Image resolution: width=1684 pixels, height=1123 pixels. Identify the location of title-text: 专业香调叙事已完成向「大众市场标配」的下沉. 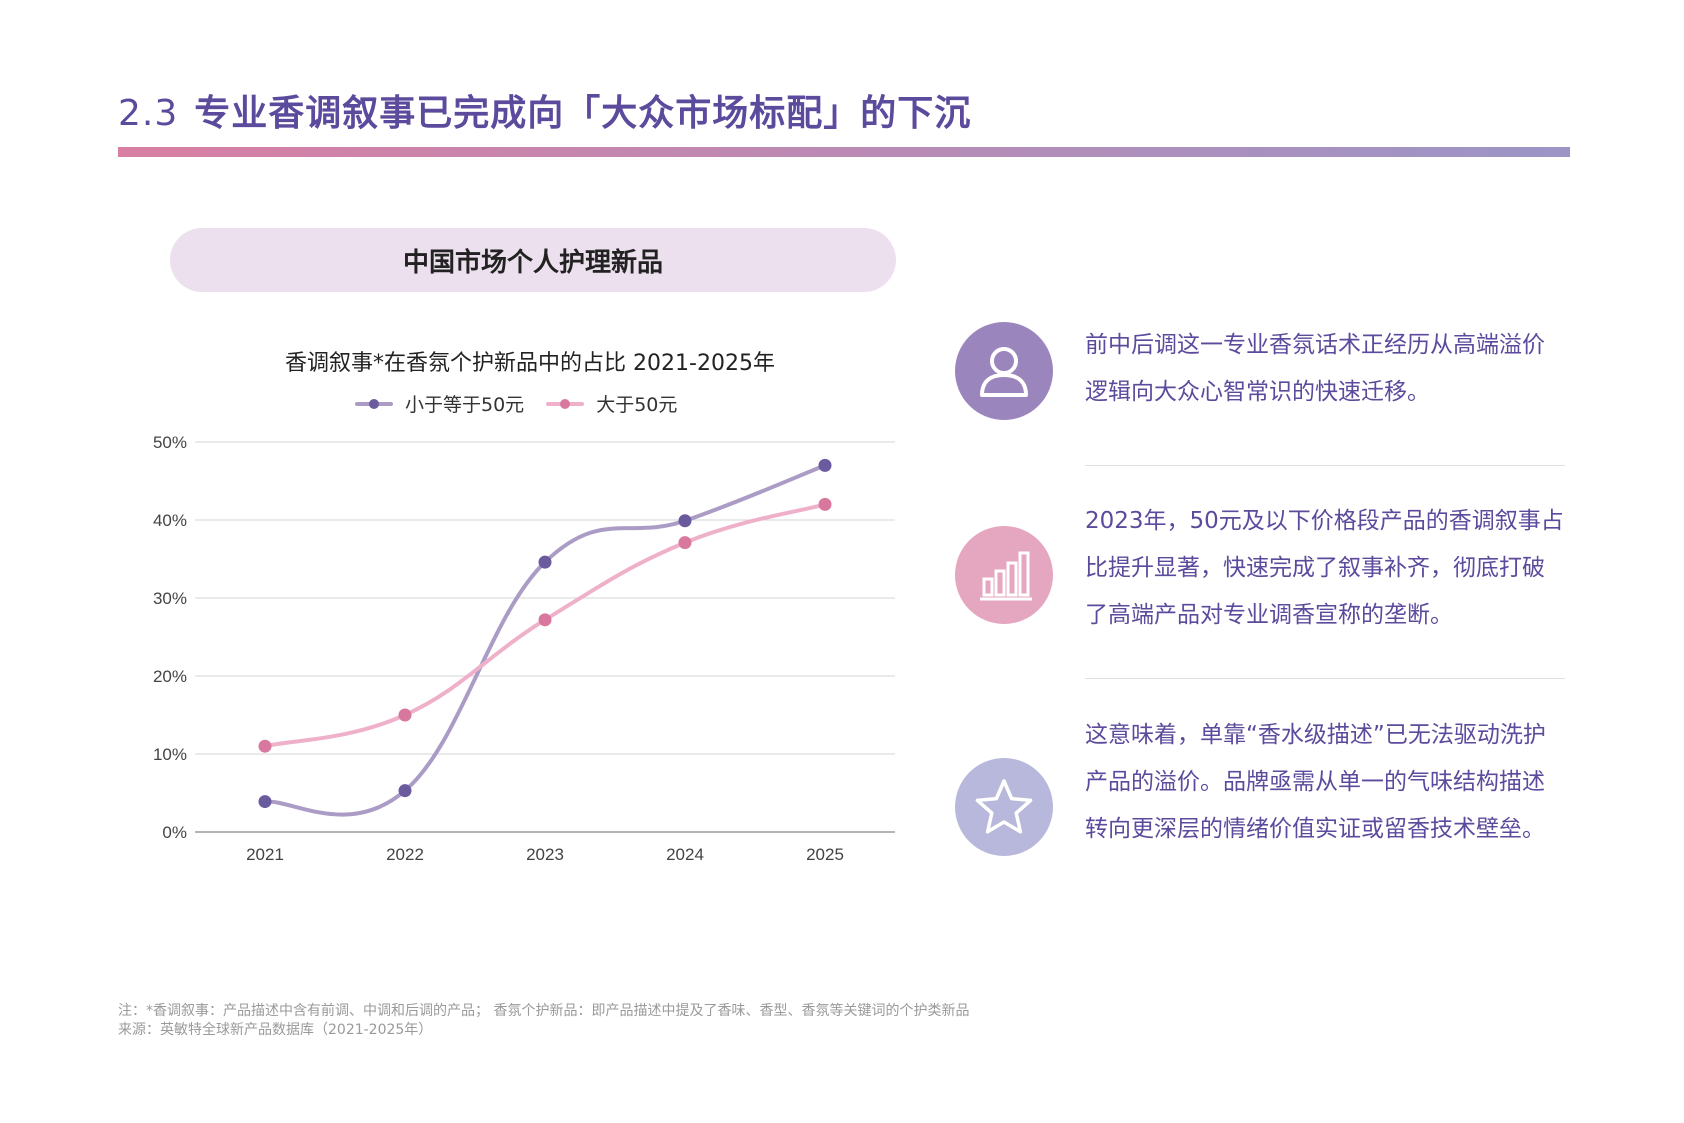
(583, 113).